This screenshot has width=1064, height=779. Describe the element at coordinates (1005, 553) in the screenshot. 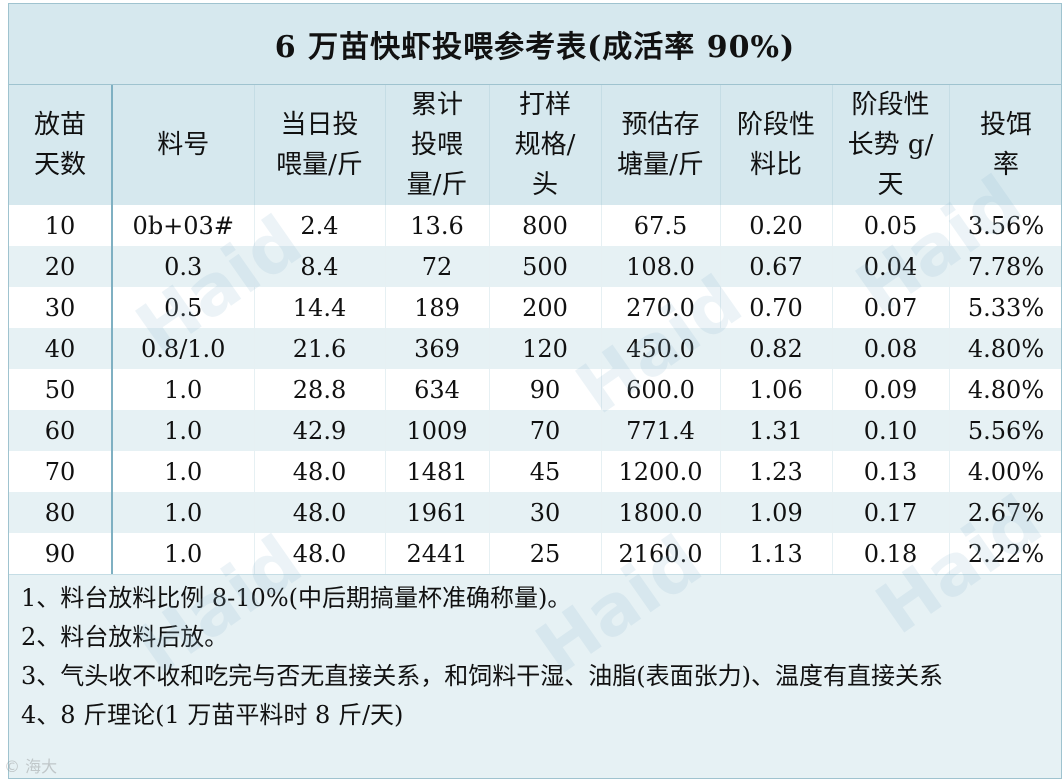

I see `table-cell: 2.22%` at that location.